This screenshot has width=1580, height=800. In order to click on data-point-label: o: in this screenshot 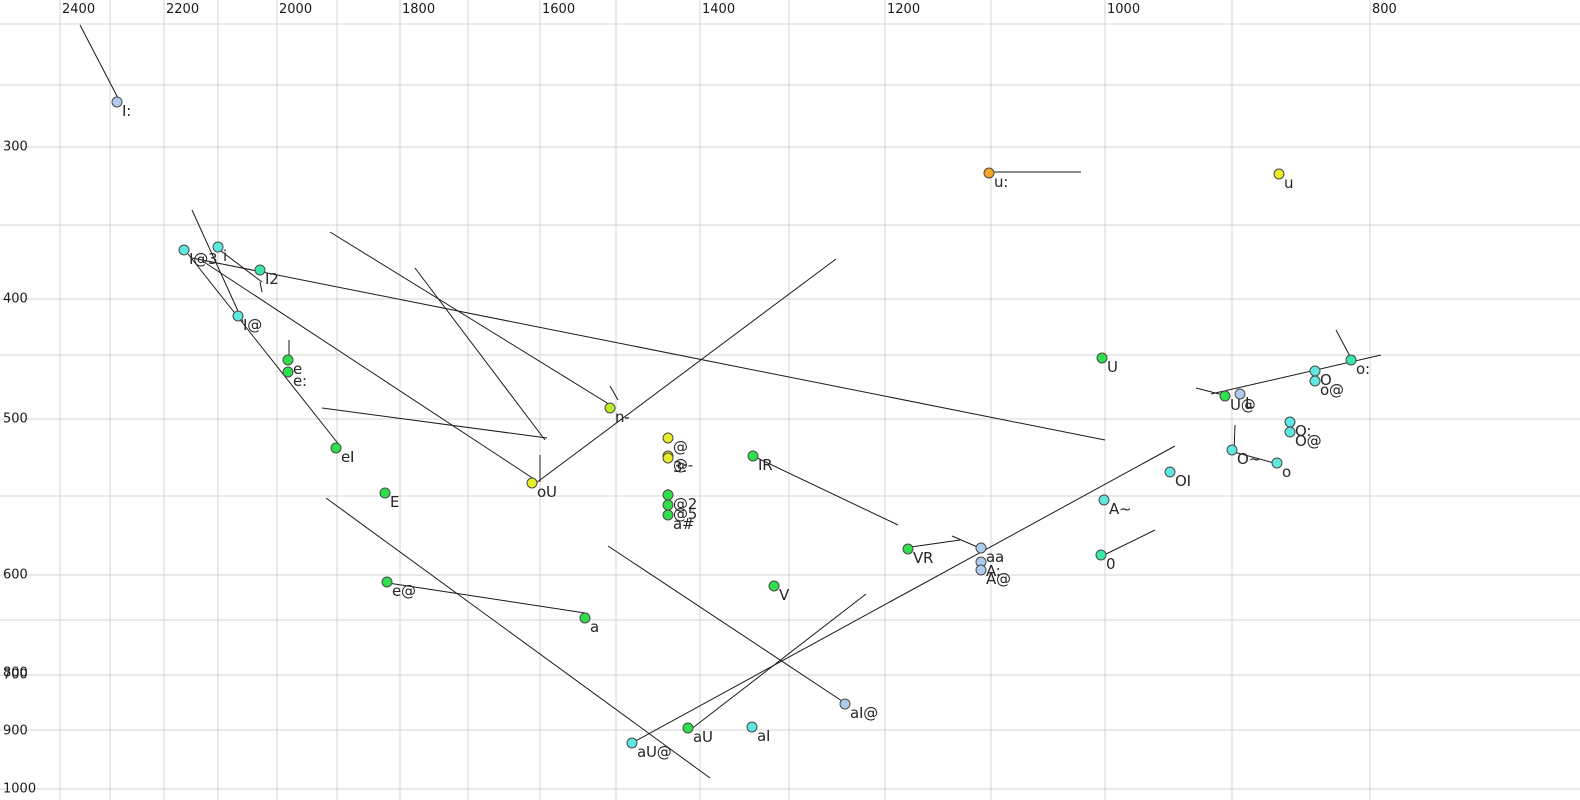, I will do `click(1363, 369)`.